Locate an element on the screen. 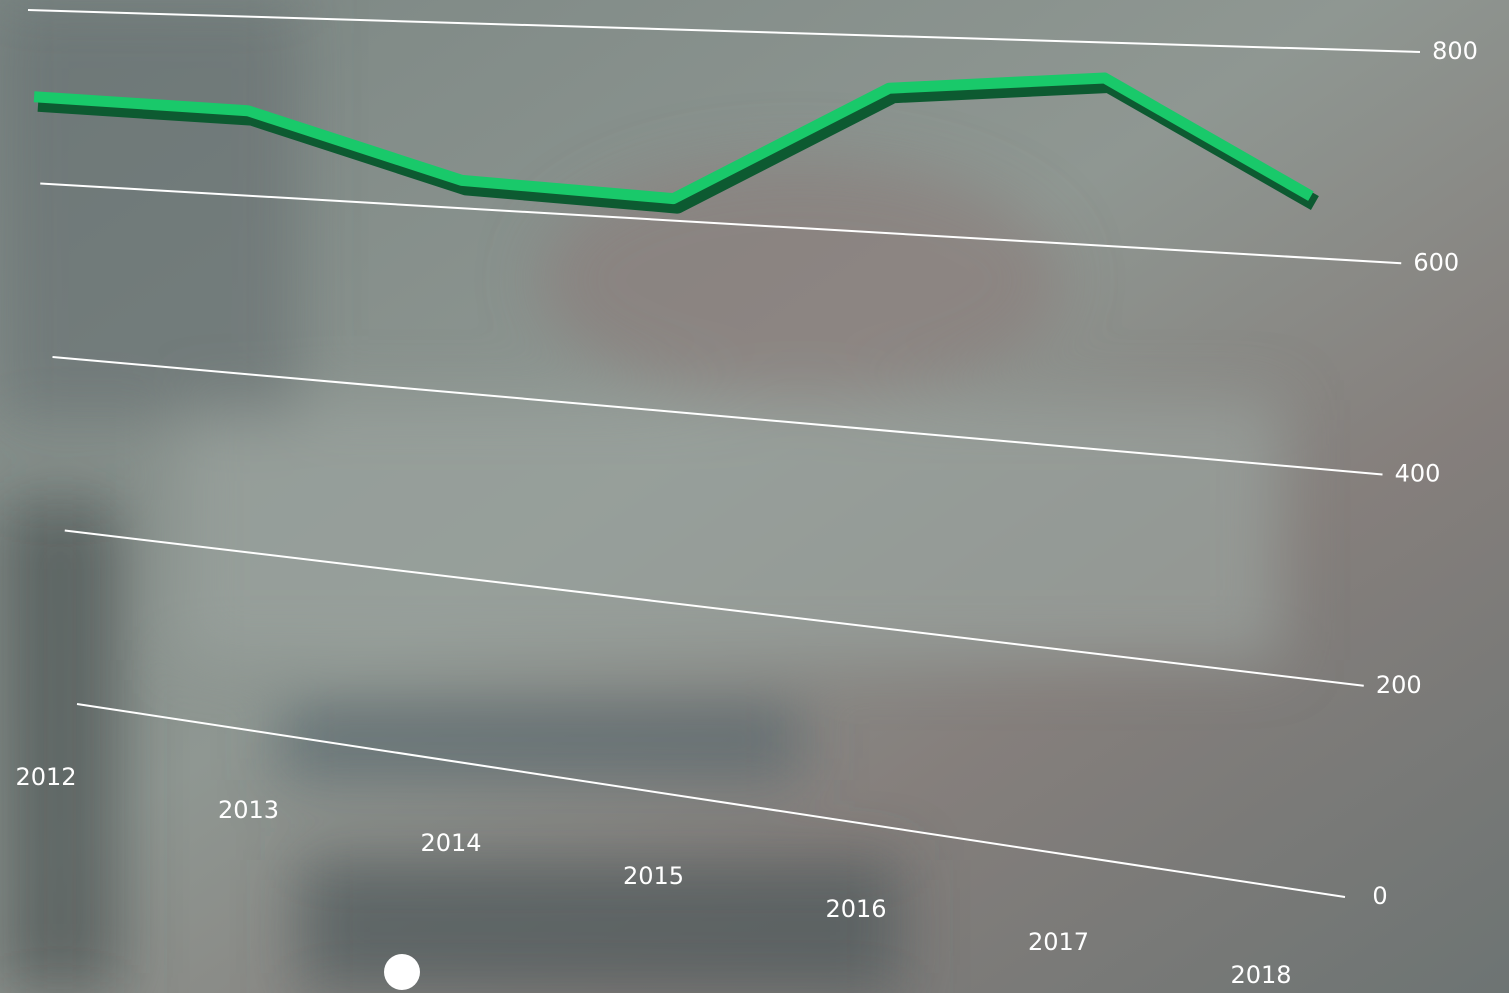 This screenshot has height=993, width=1509. y-tick-label: 800 is located at coordinates (1455, 51).